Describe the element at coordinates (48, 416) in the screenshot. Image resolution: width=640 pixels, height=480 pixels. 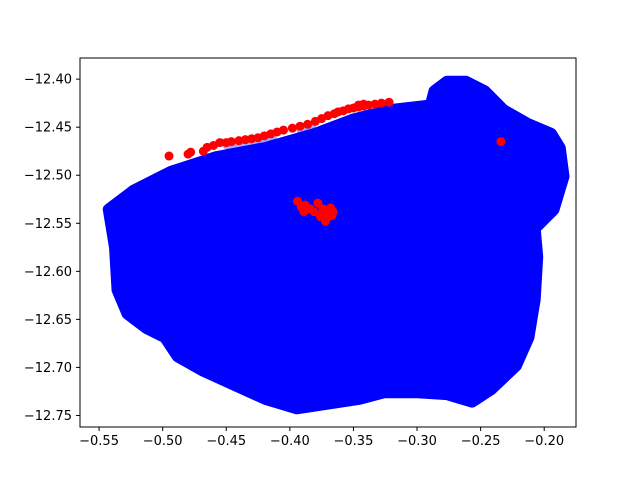
I see `y-tick-label: −12.75` at that location.